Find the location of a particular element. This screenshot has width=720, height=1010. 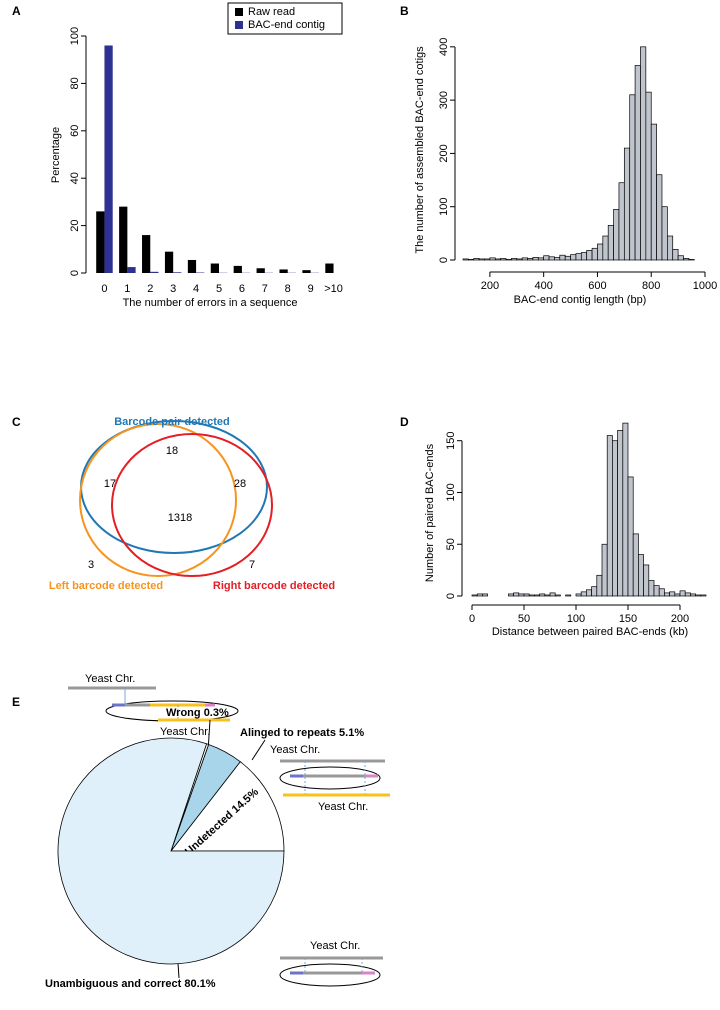

pie-label-category: Wrong is located at coordinates (183, 713).